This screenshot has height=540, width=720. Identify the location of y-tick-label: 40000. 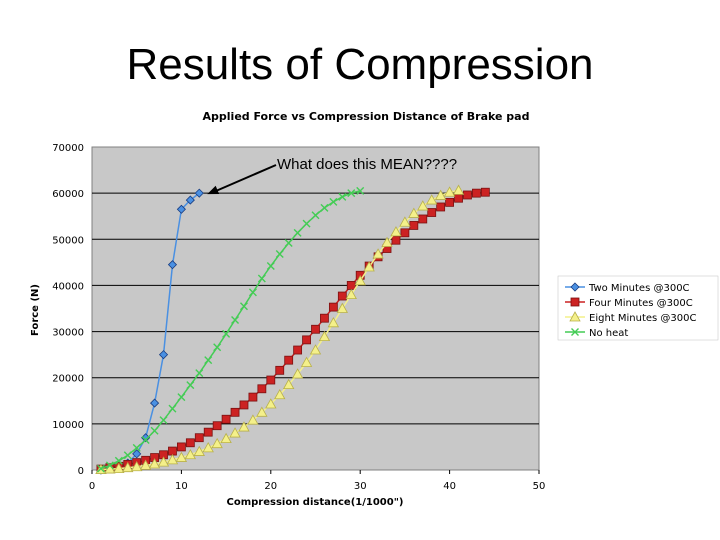
(68, 286).